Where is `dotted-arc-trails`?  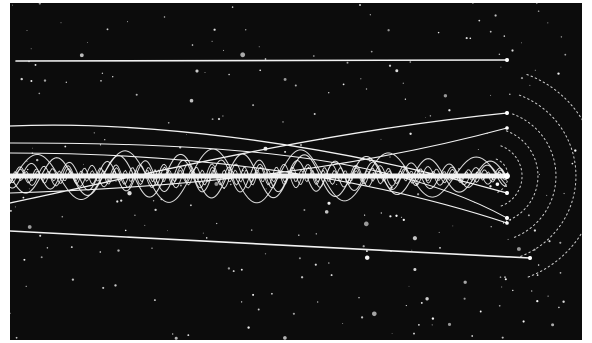 dotted-arc-trails is located at coordinates (538, 176).